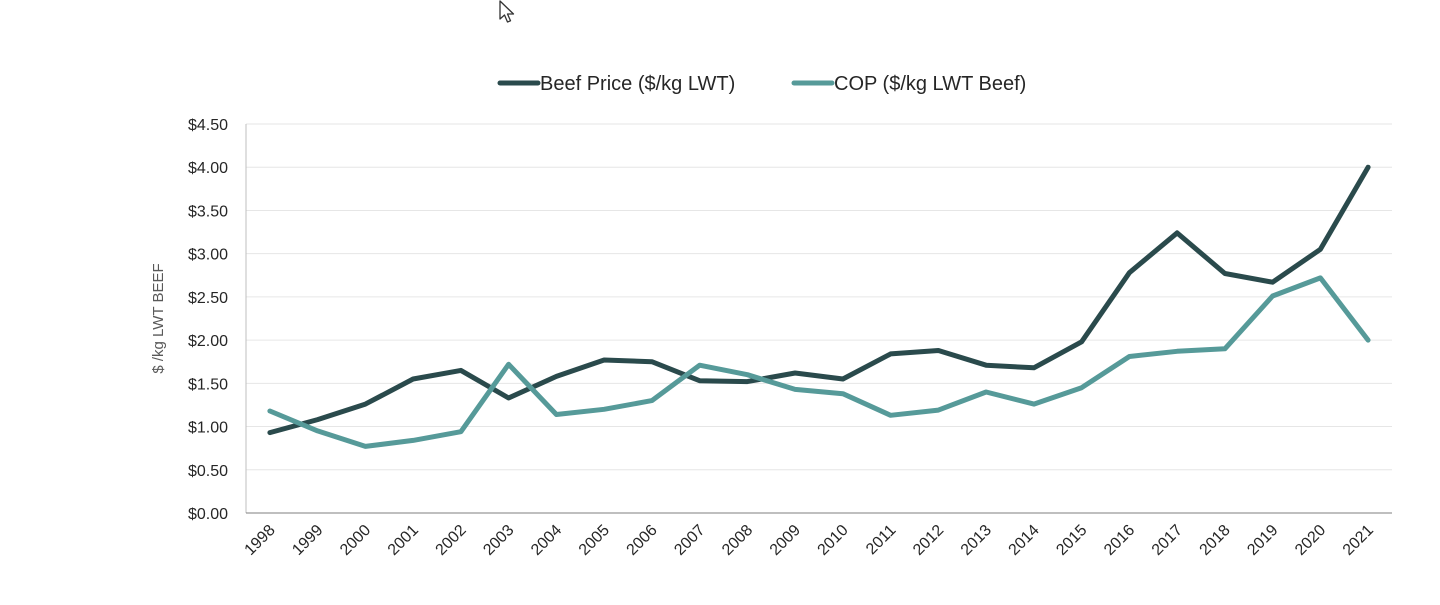  I want to click on y-tick-label: $4.00, so click(208, 168).